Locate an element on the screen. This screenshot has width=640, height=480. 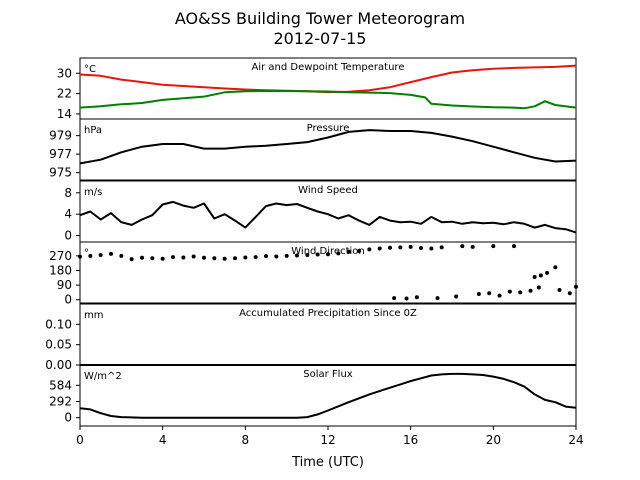
panel-unit: W/m^2 is located at coordinates (103, 376).